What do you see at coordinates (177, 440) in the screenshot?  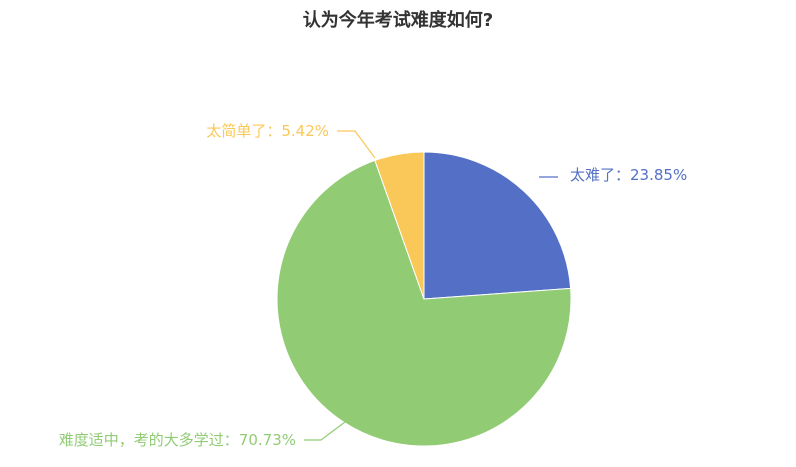 I see `slice-label-moderate: 难度适中，考的大多学过：70.73%` at bounding box center [177, 440].